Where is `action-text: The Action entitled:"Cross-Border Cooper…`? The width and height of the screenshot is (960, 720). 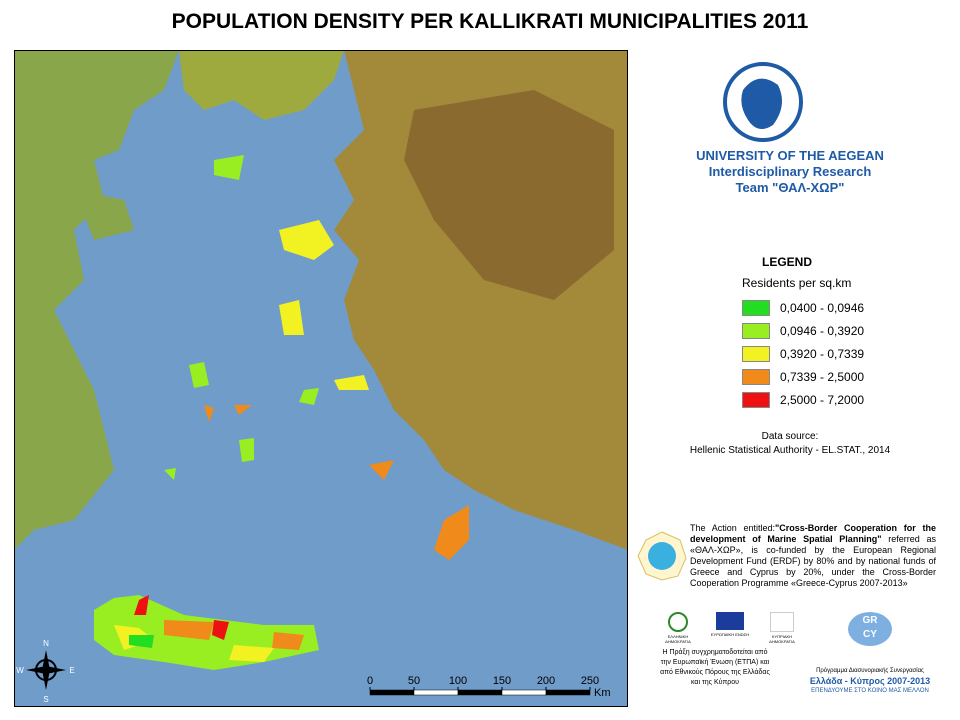
action-text: The Action entitled:"Cross-Border Cooper… is located at coordinates (813, 556).